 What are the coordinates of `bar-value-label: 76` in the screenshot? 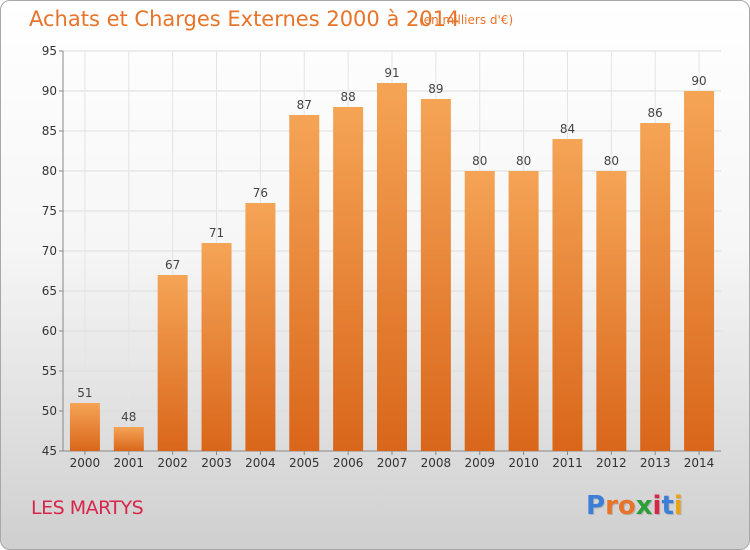 It's located at (260, 193).